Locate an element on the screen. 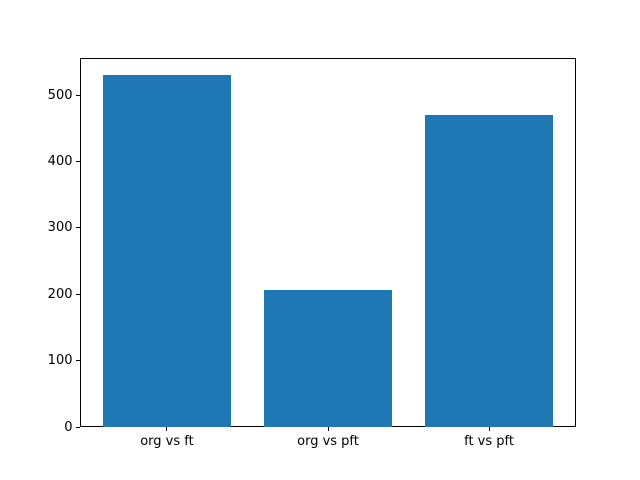 The image size is (640, 480). x-tick-label: ft vs pft is located at coordinates (489, 441).